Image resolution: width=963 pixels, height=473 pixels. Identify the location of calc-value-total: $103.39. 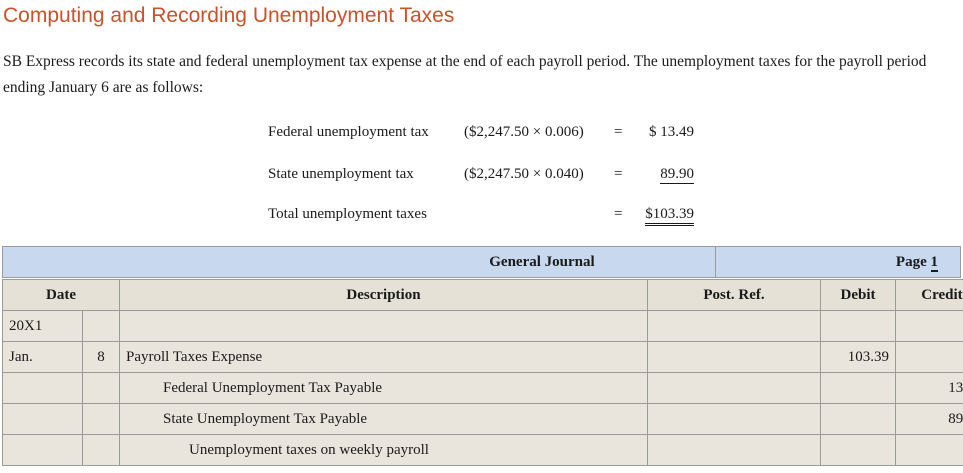
(666, 216).